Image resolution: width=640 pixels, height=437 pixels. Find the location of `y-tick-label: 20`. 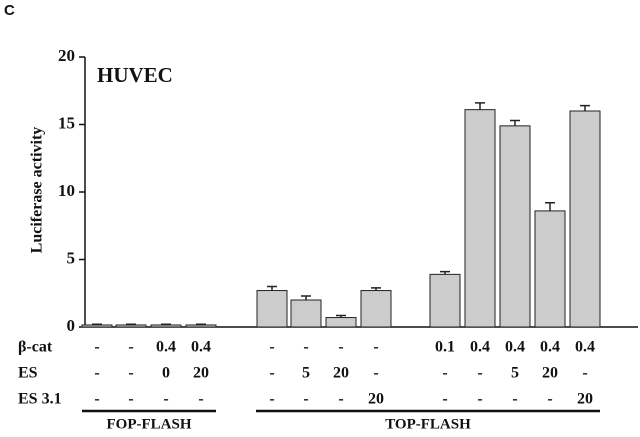

y-tick-label: 20 is located at coordinates (66, 55).